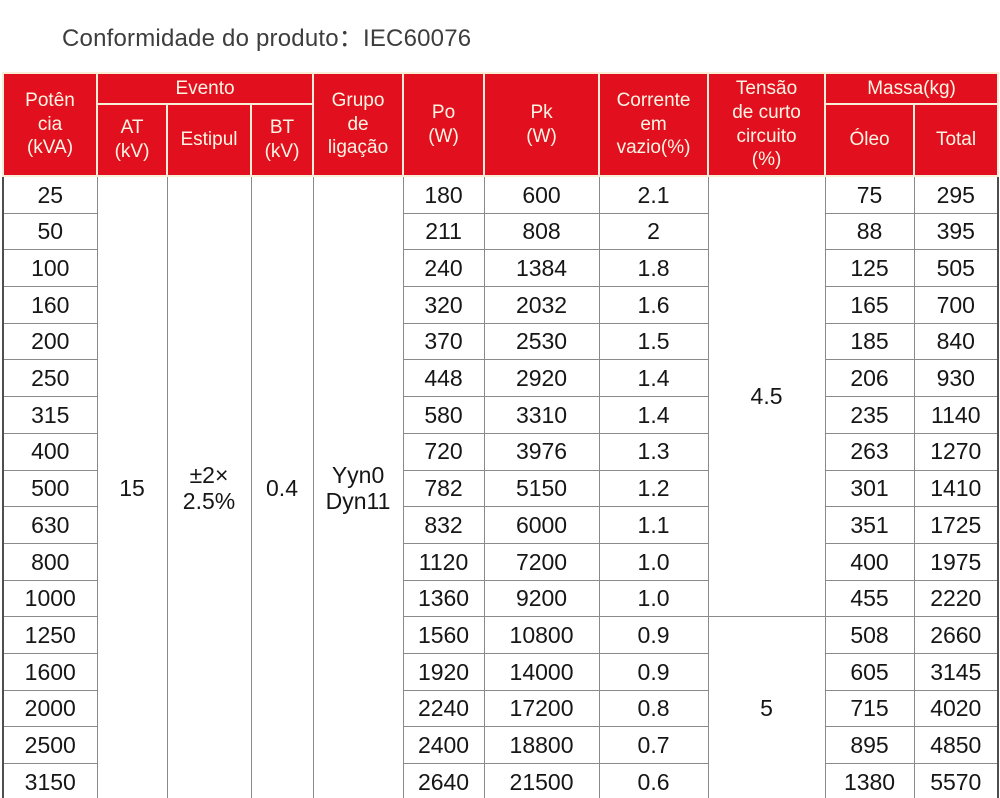 This screenshot has height=798, width=1000. Describe the element at coordinates (443, 378) in the screenshot. I see `cell-po: 448` at that location.